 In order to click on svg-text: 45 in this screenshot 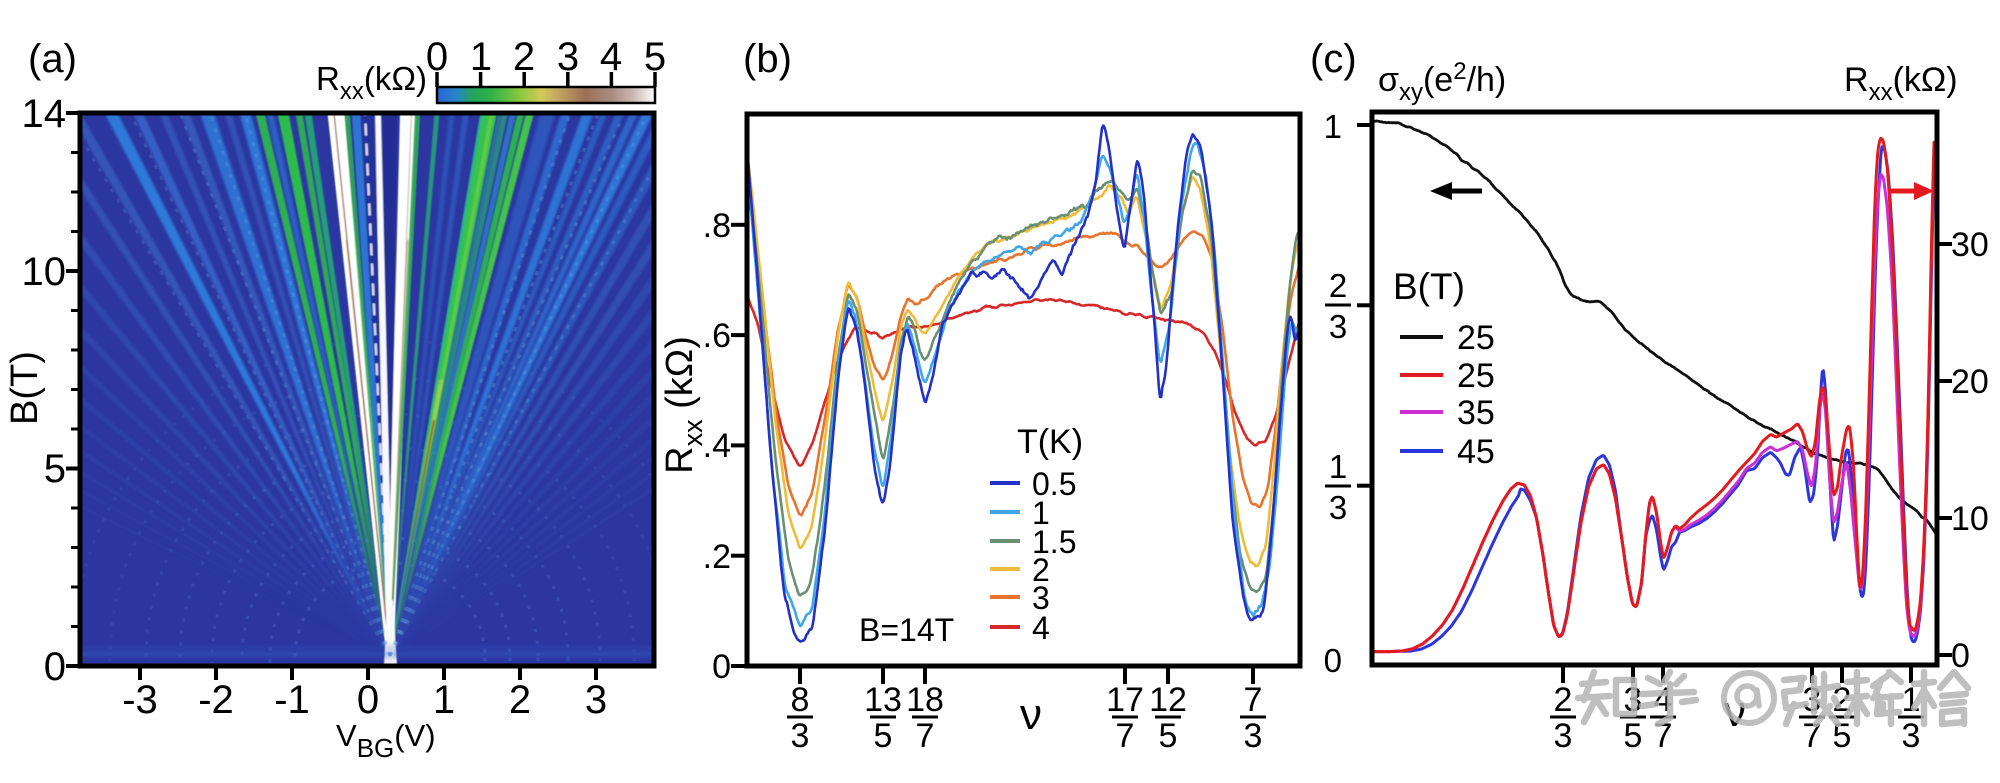, I will do `click(1476, 452)`.